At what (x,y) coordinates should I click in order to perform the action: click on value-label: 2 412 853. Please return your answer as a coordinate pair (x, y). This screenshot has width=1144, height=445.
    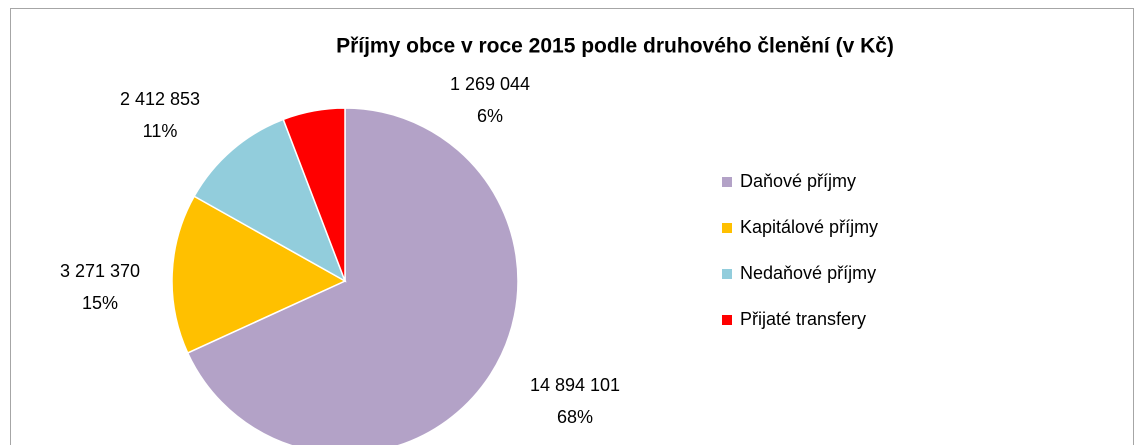
    Looking at the image, I should click on (160, 99).